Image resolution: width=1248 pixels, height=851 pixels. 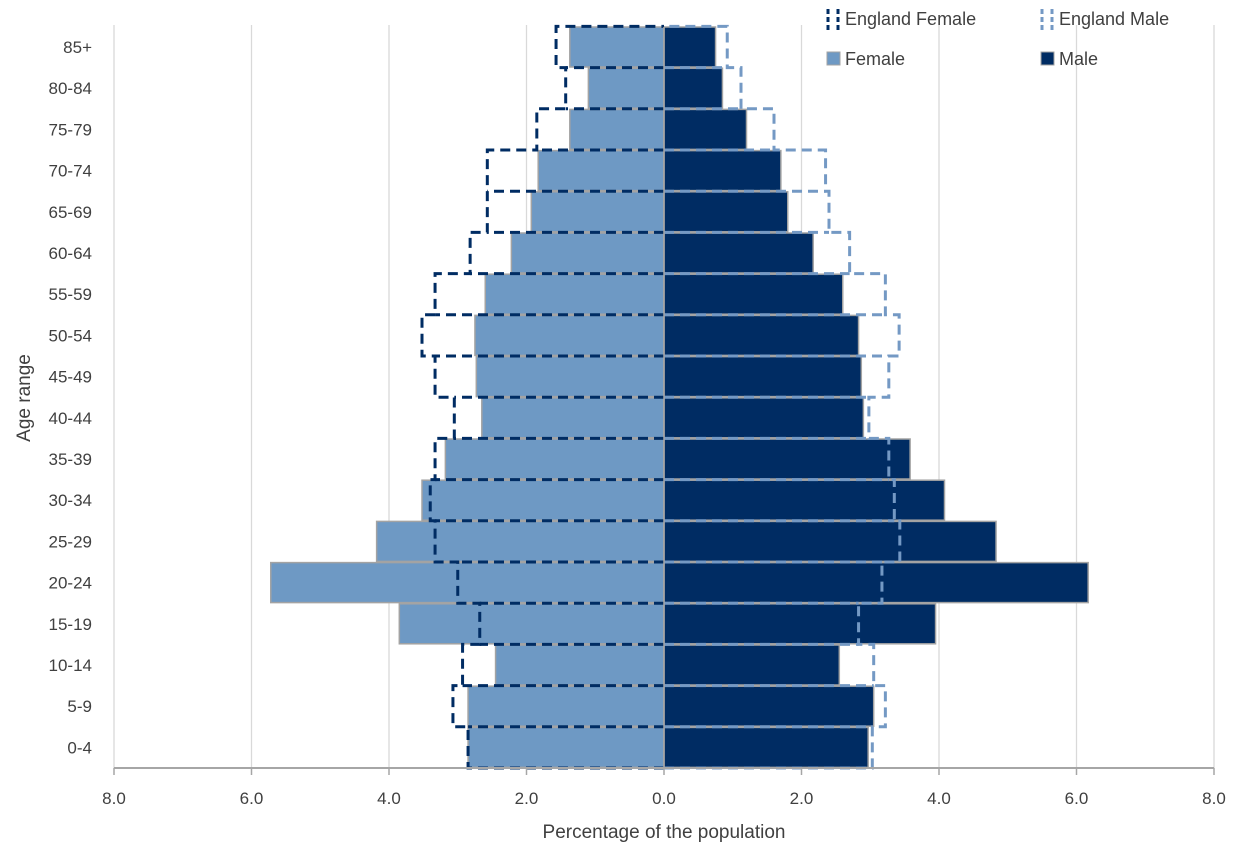 What do you see at coordinates (70, 583) in the screenshot?
I see `y-tick-label: 20-24` at bounding box center [70, 583].